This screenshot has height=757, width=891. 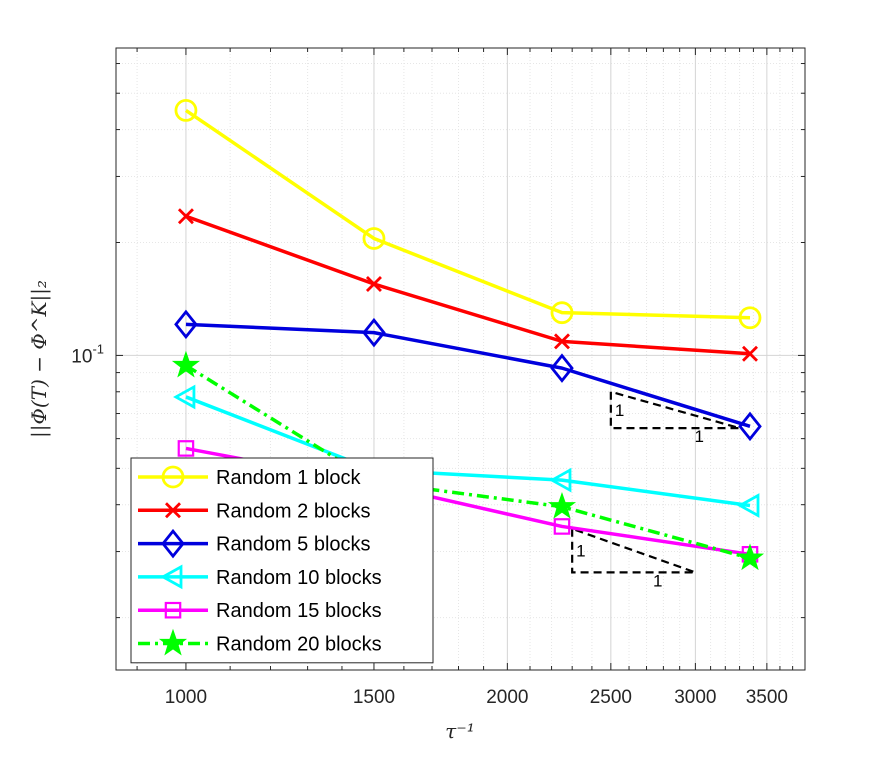 I want to click on y-tick-label: 10-1, so click(x=87, y=354).